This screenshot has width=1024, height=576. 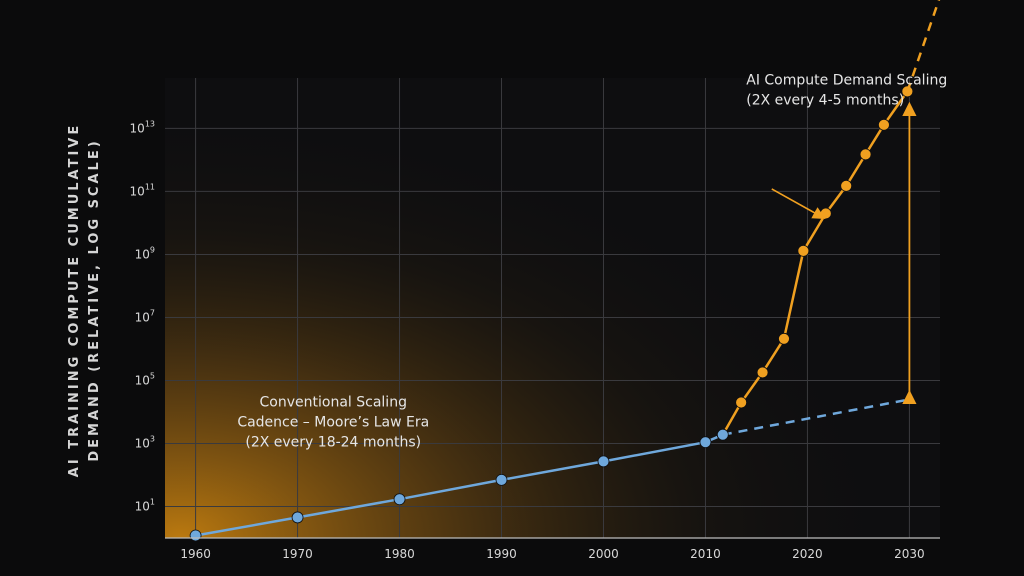 What do you see at coordinates (145, 379) in the screenshot?
I see `y-tick-label: 10⁵` at bounding box center [145, 379].